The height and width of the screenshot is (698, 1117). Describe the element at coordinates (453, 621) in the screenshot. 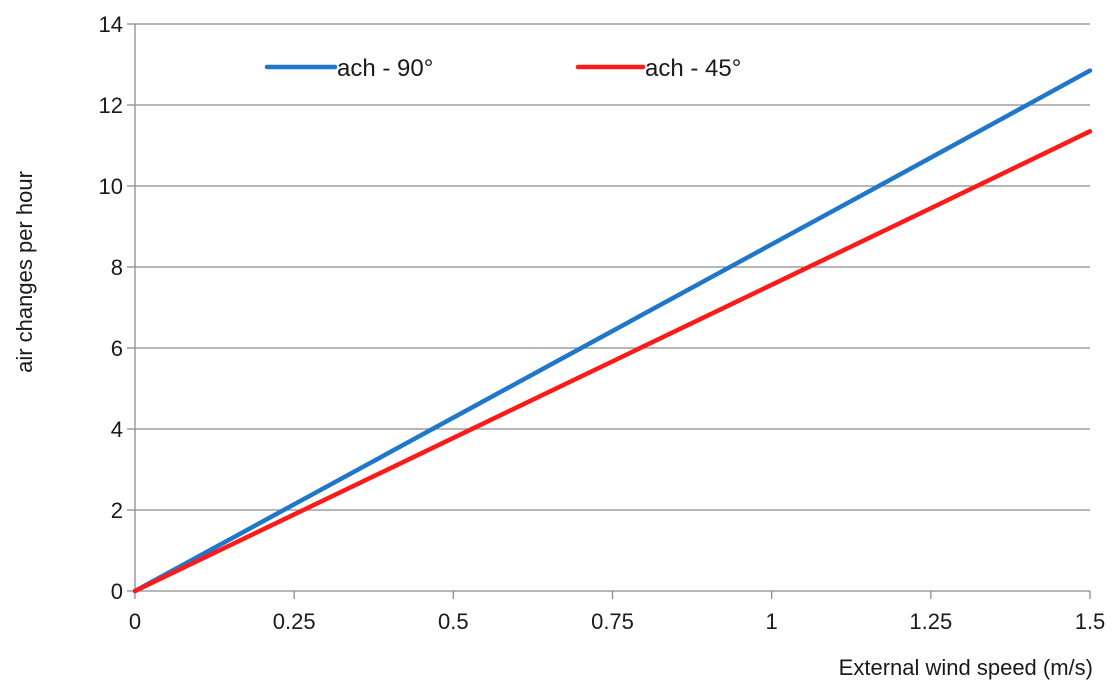

I see `x-tick-label: 0.5` at that location.